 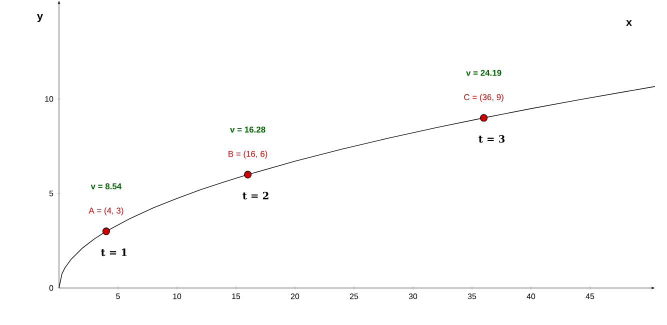 What do you see at coordinates (40, 18) in the screenshot?
I see `y-axis-title: y` at bounding box center [40, 18].